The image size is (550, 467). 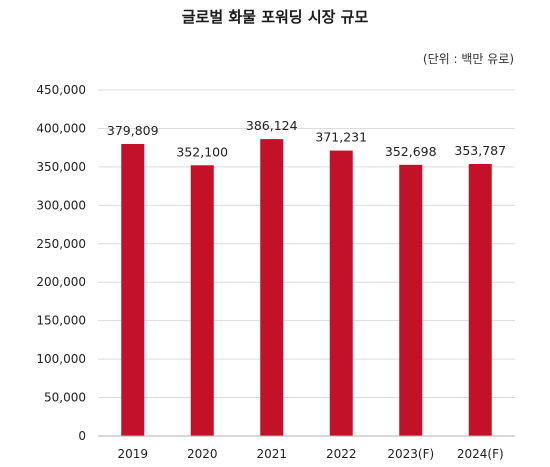 I want to click on y-tick-label: 300,000, so click(x=61, y=205).